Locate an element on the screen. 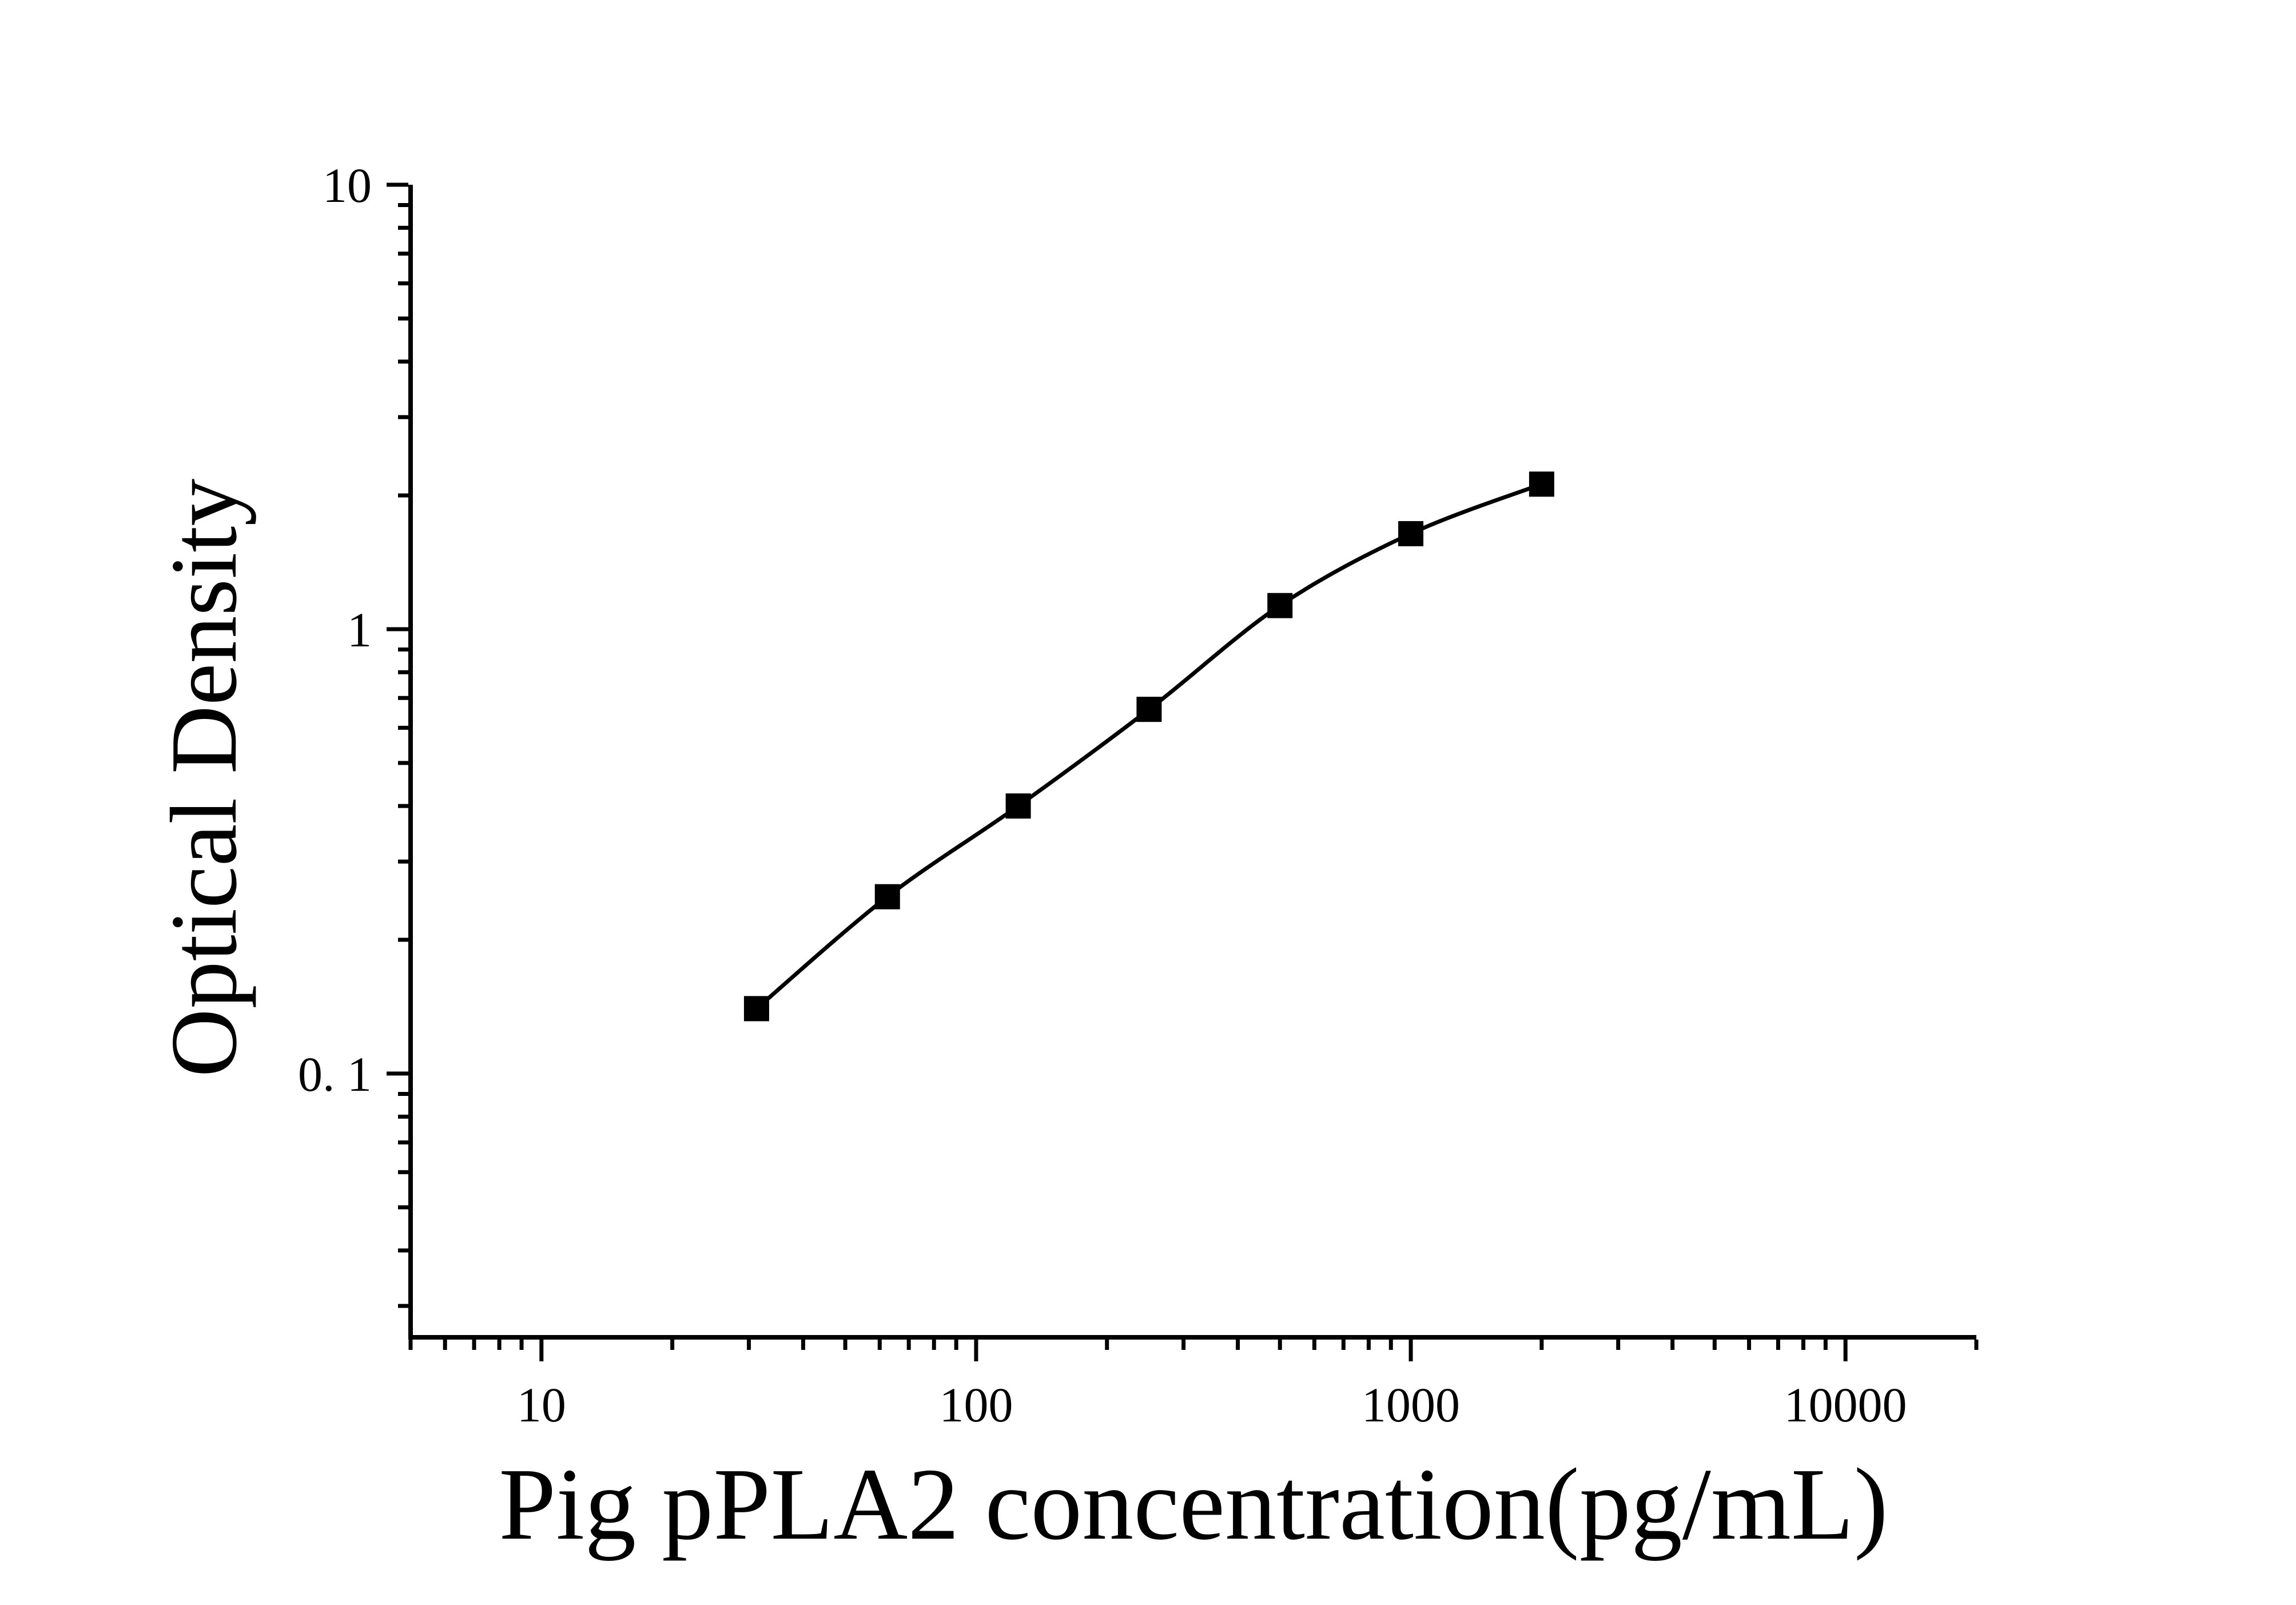  x-axis-title: Pig pPLA2 concentration(pg/mL) is located at coordinates (1194, 1504).